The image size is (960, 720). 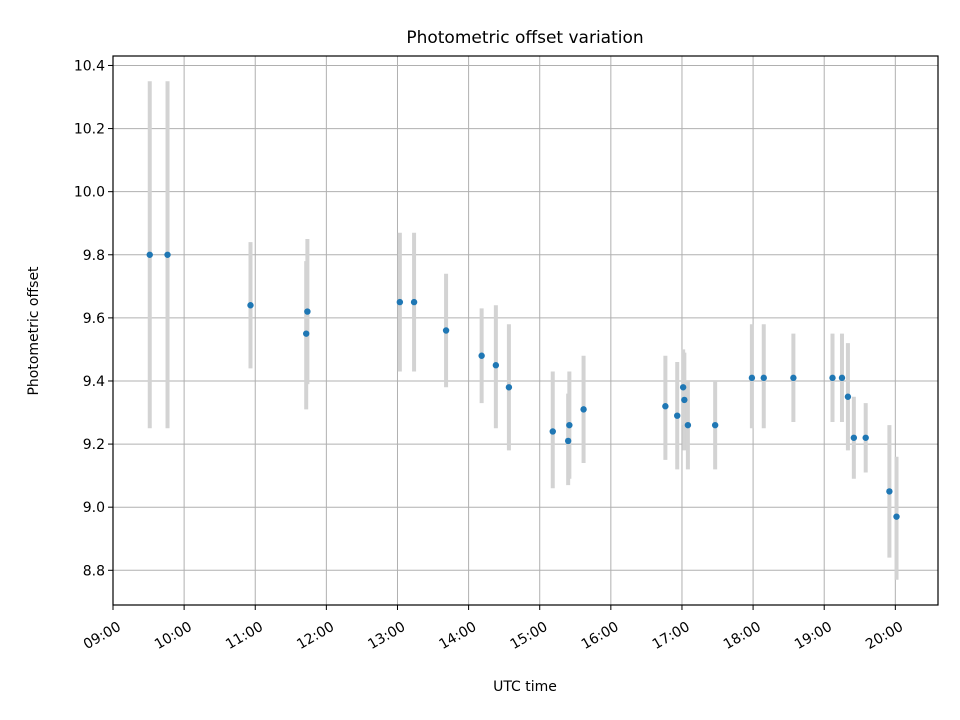 I want to click on x-axis-label: UTC time, so click(x=525, y=687).